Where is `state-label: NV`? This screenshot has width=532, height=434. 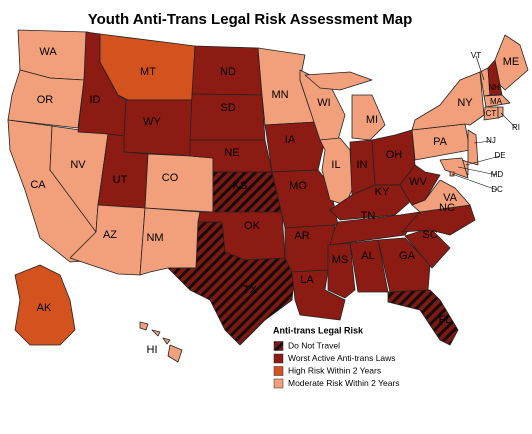
state-label: NV is located at coordinates (78, 165).